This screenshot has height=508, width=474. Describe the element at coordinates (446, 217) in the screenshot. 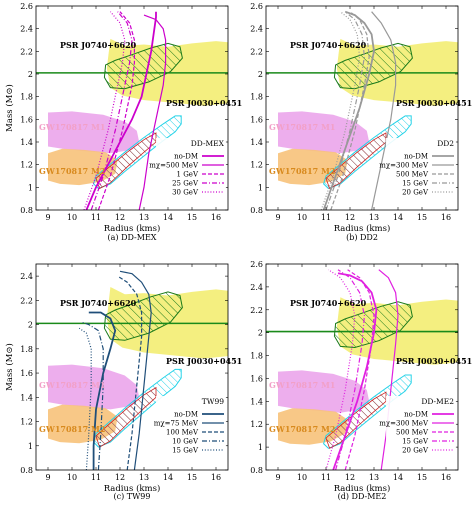

I see `x-tick-label: 16` at that location.